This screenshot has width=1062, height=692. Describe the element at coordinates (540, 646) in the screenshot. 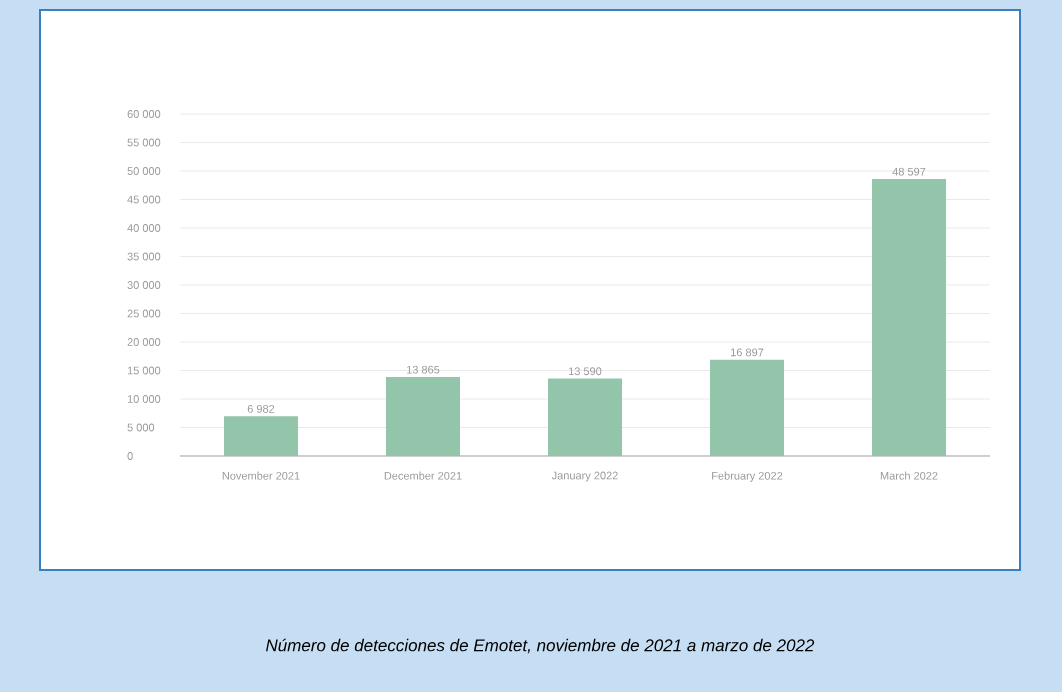

I see `text: Número de detecciones de Emotet, noviembre de 2021 a marzo de 2022` at that location.